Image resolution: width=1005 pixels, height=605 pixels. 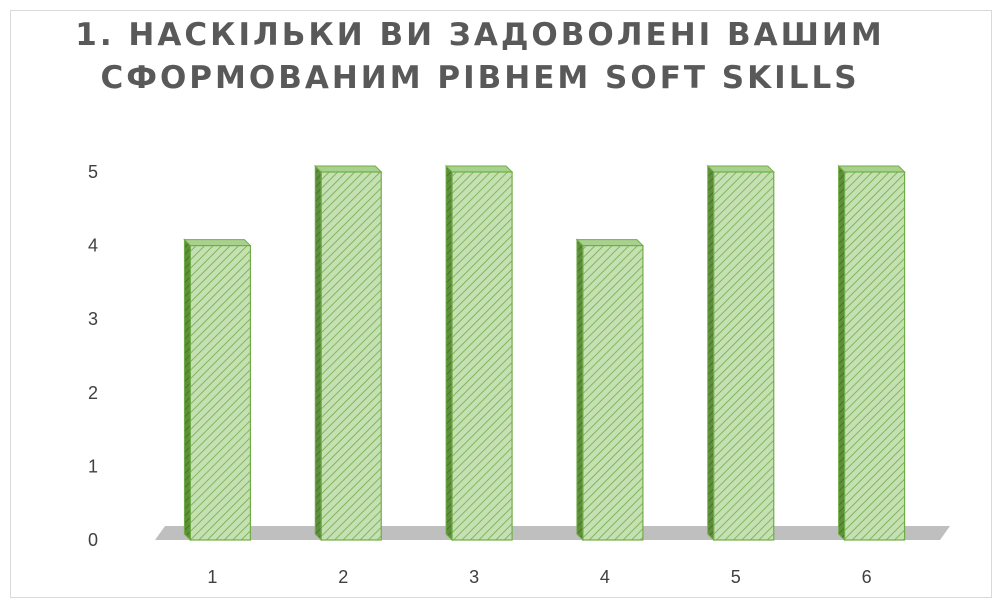 I want to click on x-tick-label: 2, so click(x=343, y=577).